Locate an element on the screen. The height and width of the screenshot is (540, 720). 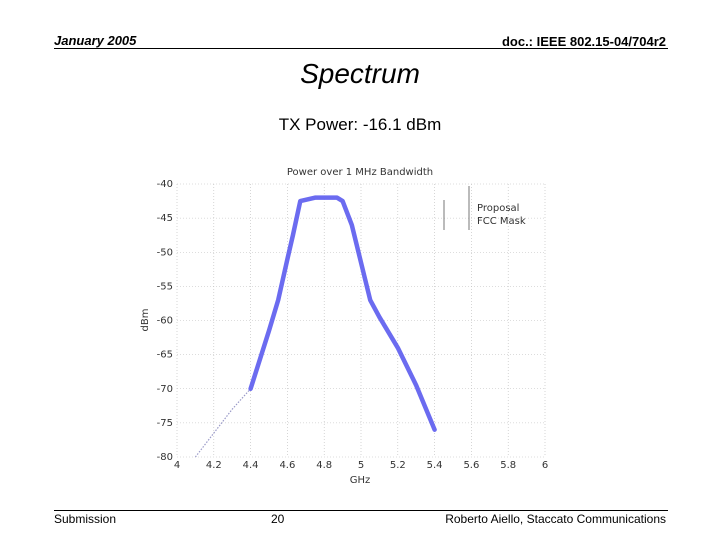
y-tick-label: -55 is located at coordinates (165, 286).